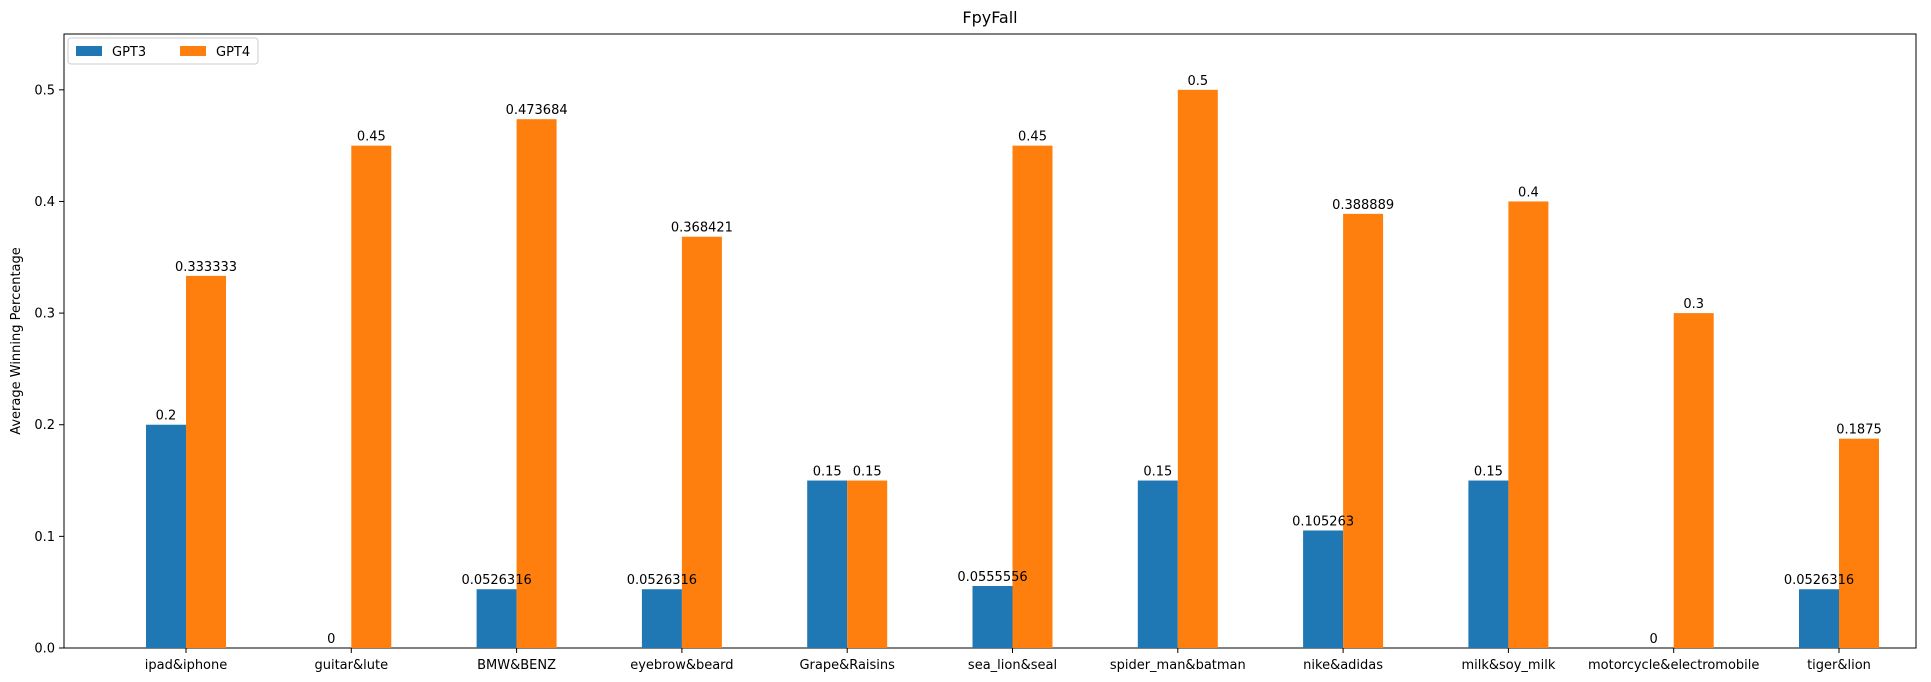 This screenshot has width=1931, height=682. What do you see at coordinates (1673, 665) in the screenshot?
I see `x-tick-label: motorcycle&electromobile` at bounding box center [1673, 665].